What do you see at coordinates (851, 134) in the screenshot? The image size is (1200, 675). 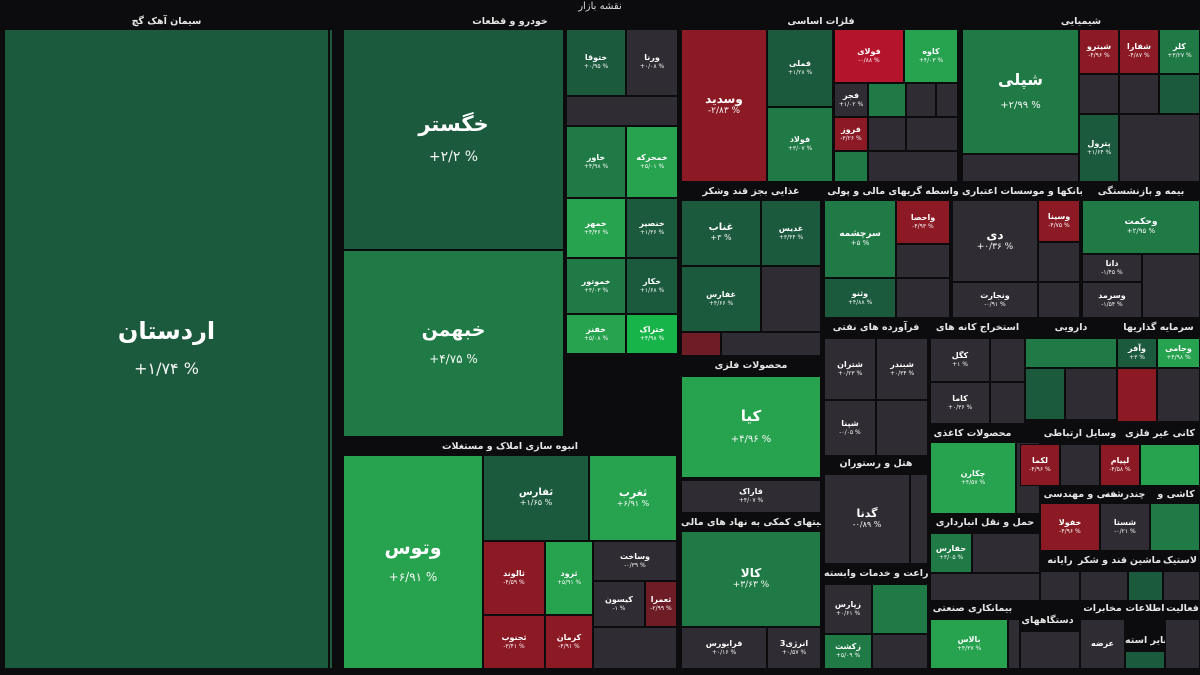 I see `stock-tile: فروز -۳/۲۶ %` at bounding box center [851, 134].